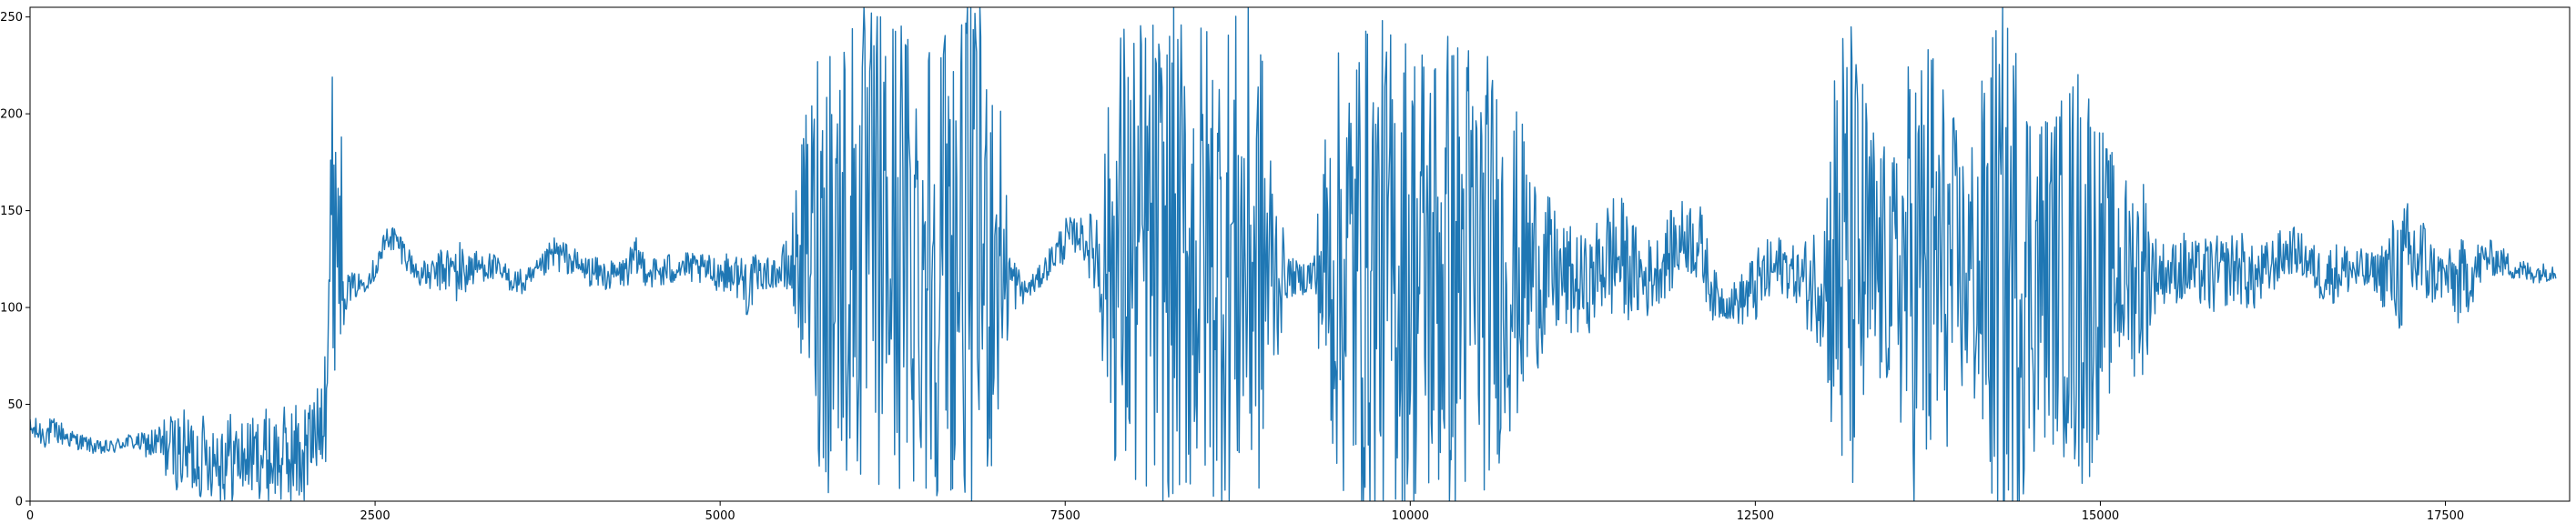  Describe the element at coordinates (11, 115) in the screenshot. I see `y-tick-label-200: 200` at that location.